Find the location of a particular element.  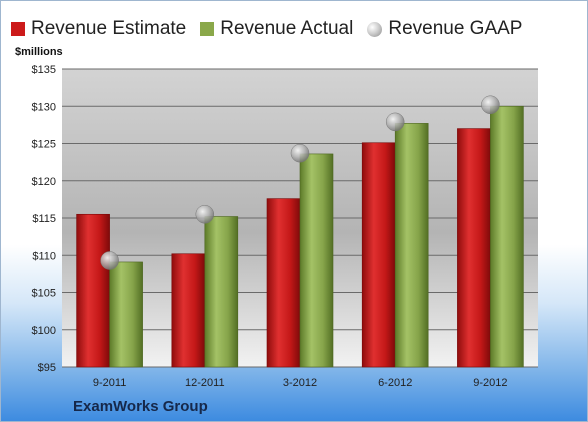

y-axis-unit-label: $millions is located at coordinates (39, 52).